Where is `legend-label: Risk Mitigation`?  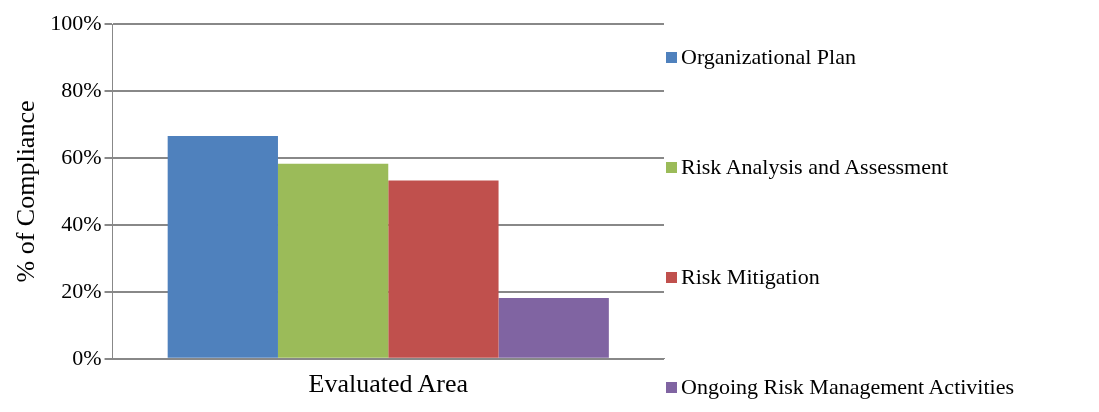
legend-label: Risk Mitigation is located at coordinates (750, 277).